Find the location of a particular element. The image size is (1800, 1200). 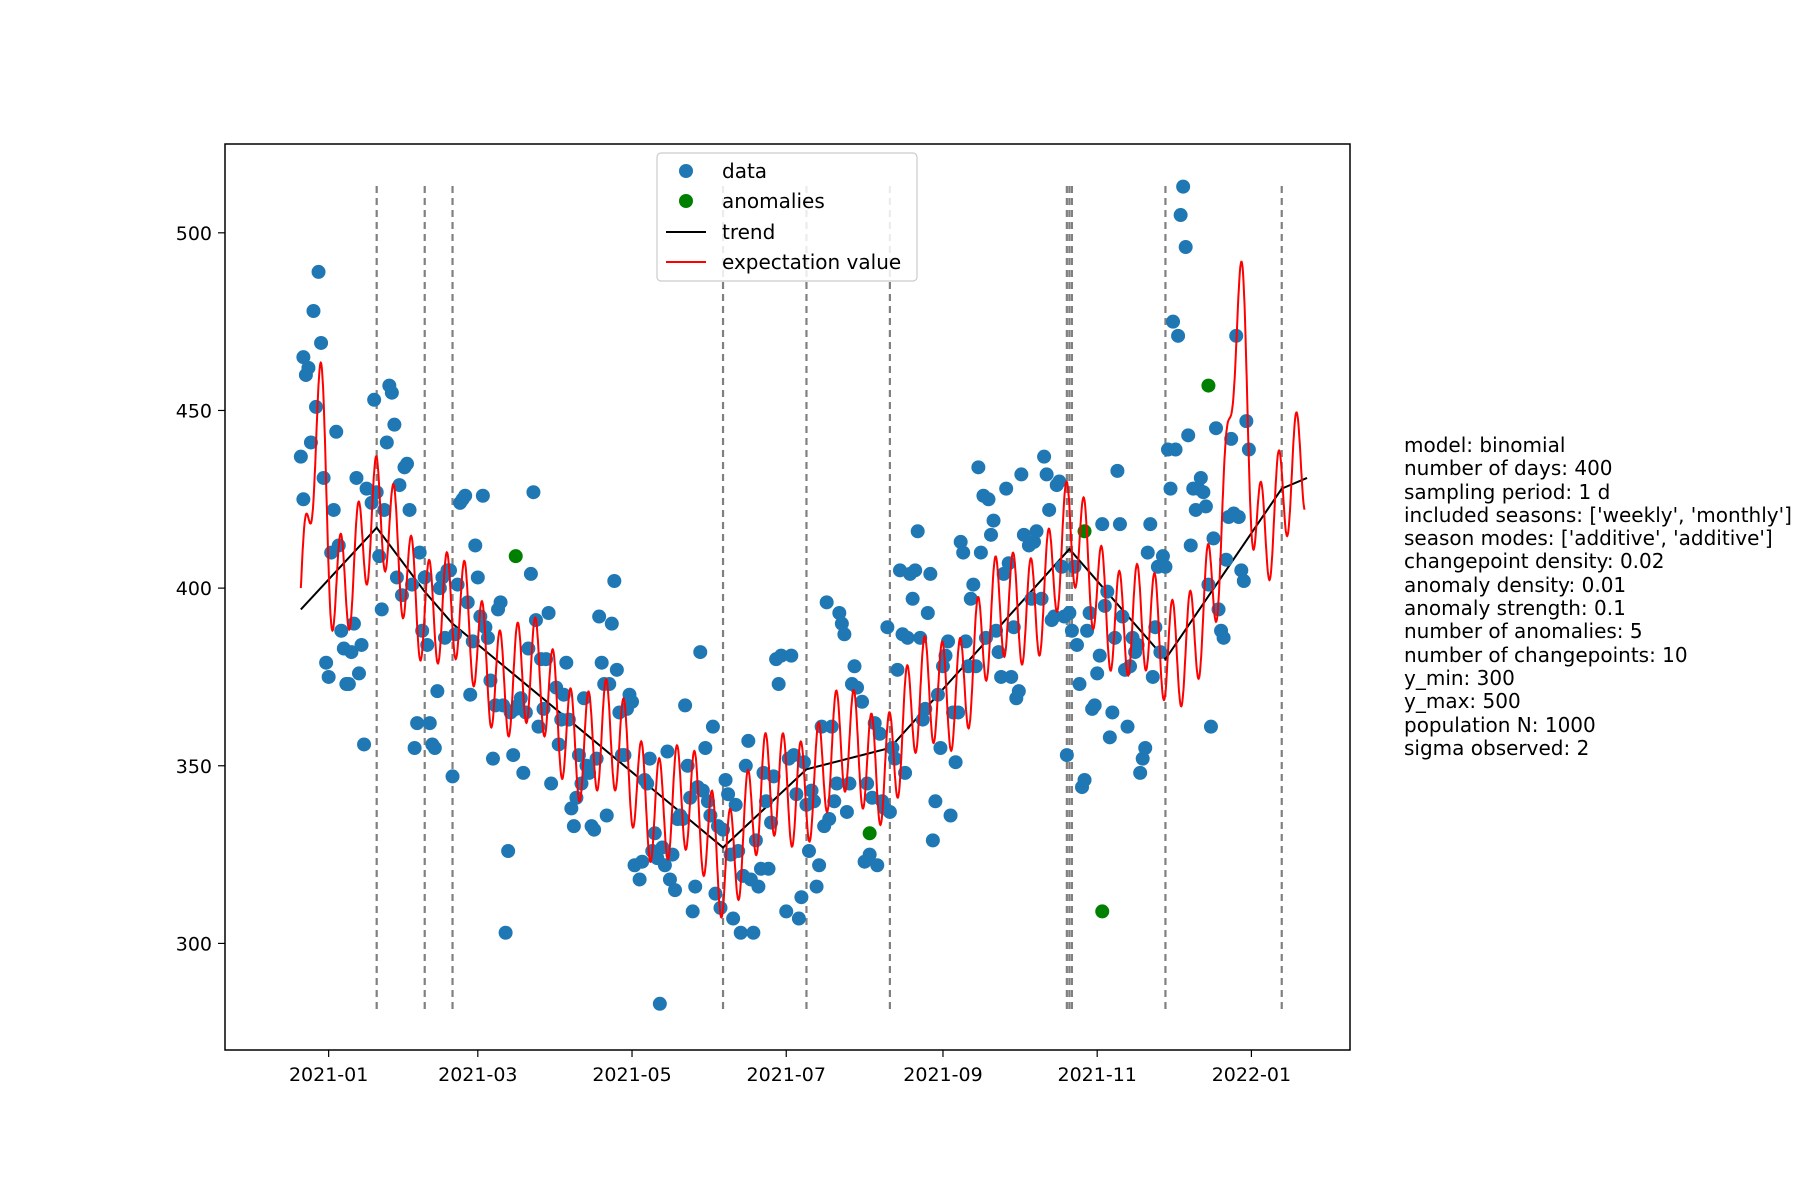

x-tick-label: 2021-07 is located at coordinates (786, 1075).